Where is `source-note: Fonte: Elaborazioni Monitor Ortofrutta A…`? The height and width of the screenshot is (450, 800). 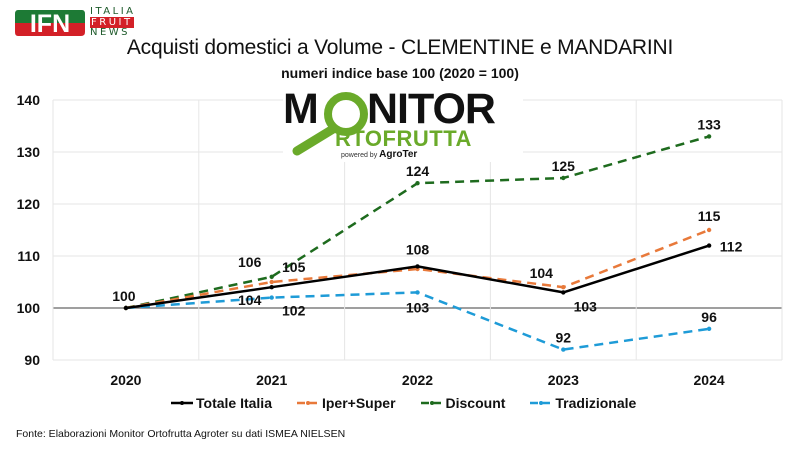 source-note: Fonte: Elaborazioni Monitor Ortofrutta A… is located at coordinates (181, 434).